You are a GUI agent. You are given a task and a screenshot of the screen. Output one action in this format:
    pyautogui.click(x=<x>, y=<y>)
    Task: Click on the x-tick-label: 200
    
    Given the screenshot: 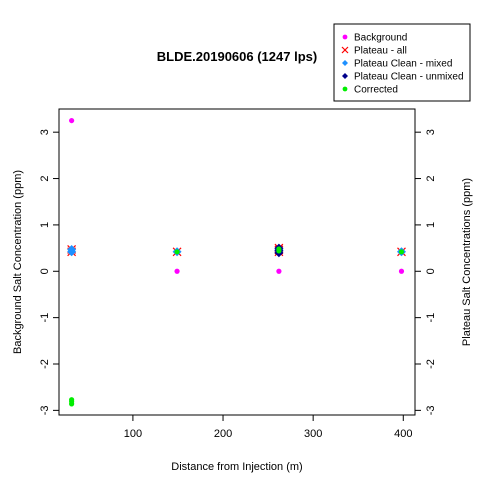 What is the action you would take?
    pyautogui.click(x=223, y=434)
    